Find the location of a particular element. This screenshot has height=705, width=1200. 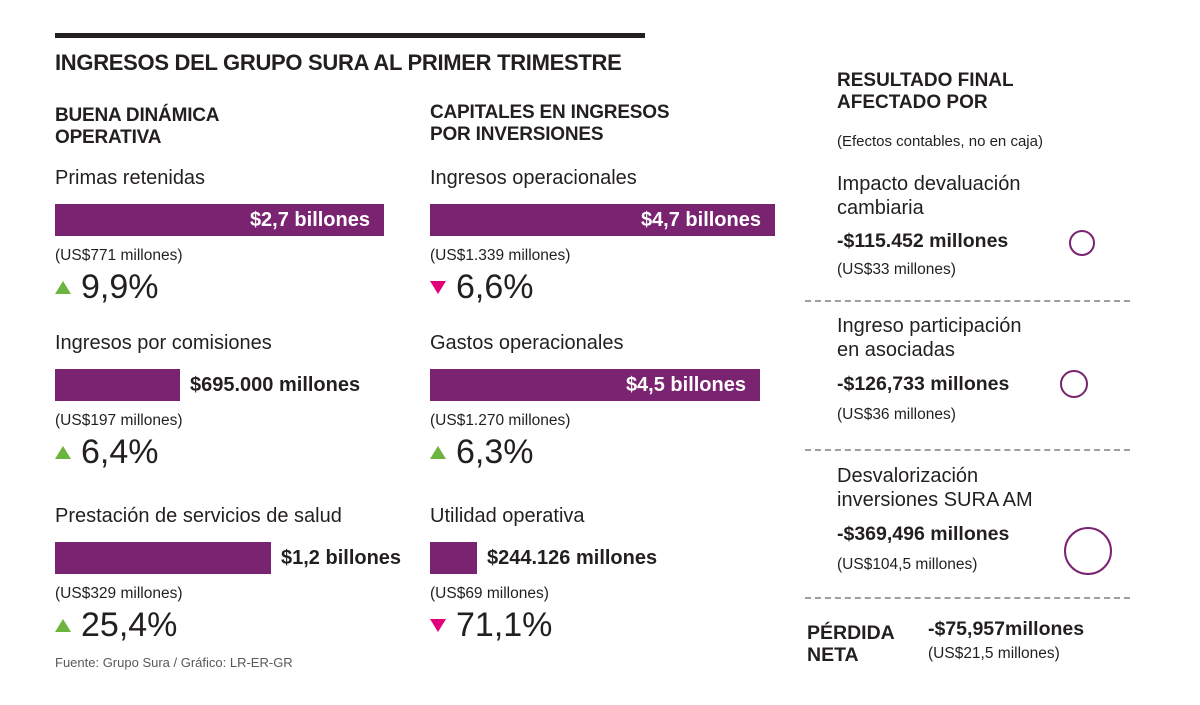

category-label: Prestación de servicios de salud is located at coordinates (198, 516).